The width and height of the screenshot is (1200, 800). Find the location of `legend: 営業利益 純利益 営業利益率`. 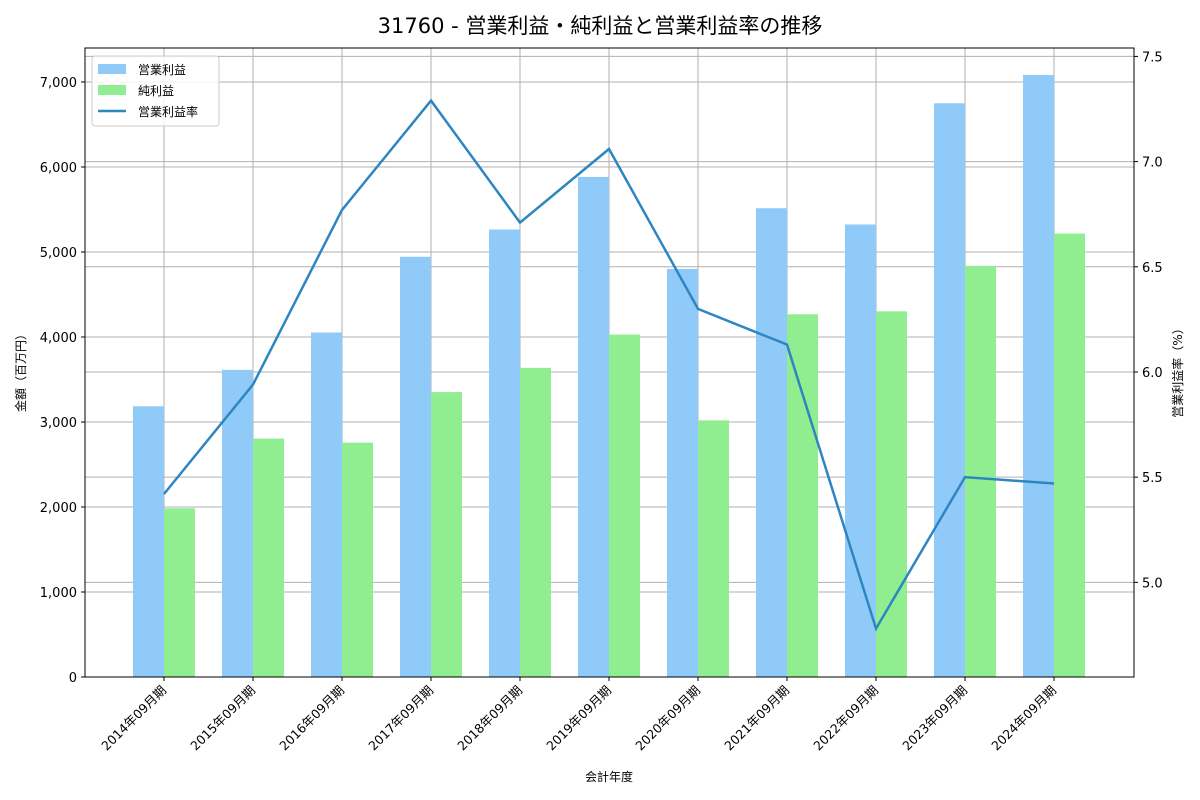

legend: 営業利益 純利益 営業利益率 is located at coordinates (155, 91).